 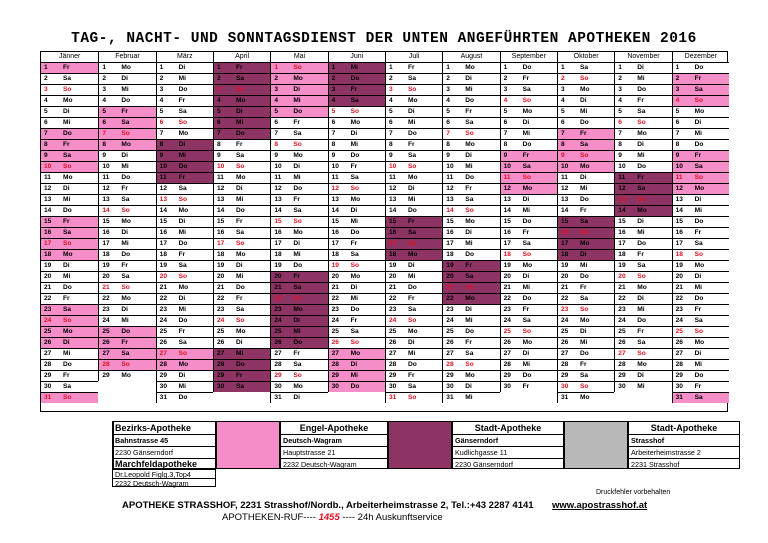 I want to click on day-number: 17, so click(x=335, y=243).